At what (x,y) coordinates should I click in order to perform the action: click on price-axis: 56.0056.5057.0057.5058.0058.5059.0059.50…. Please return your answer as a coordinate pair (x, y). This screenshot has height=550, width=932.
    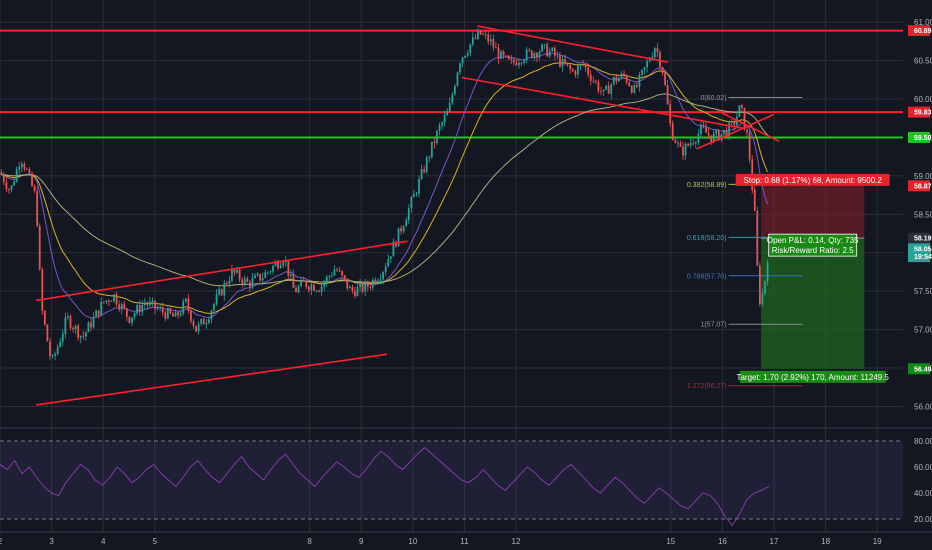
    Looking at the image, I should click on (920, 271).